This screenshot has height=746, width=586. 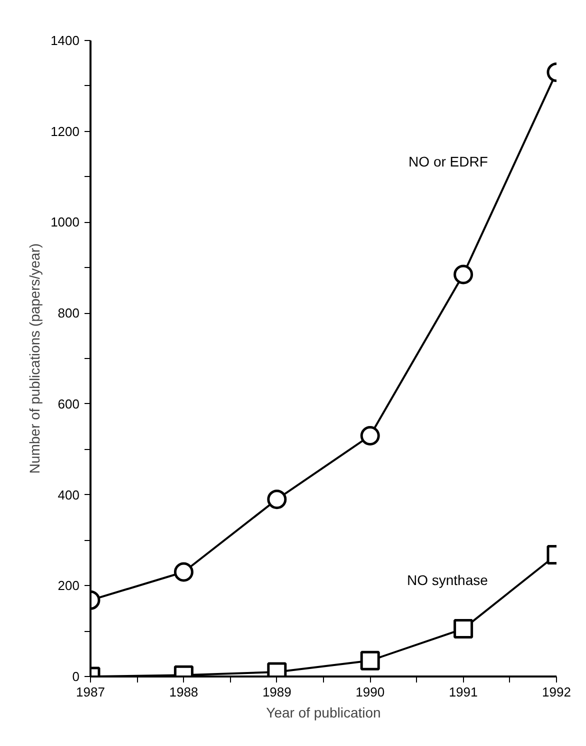 I want to click on y-tick-label: 800, so click(x=69, y=313).